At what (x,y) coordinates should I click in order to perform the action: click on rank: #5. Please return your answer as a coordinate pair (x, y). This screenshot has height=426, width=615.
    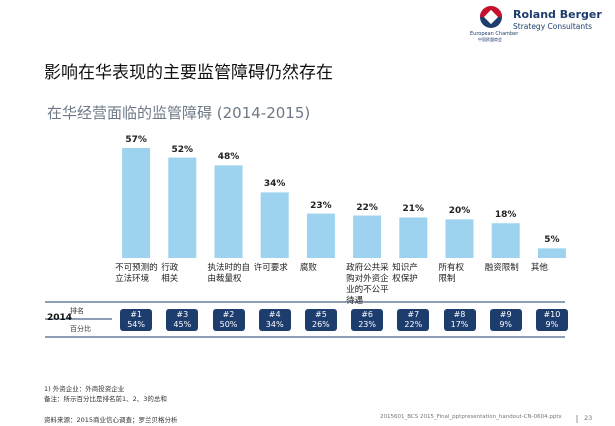
    Looking at the image, I should click on (320, 314).